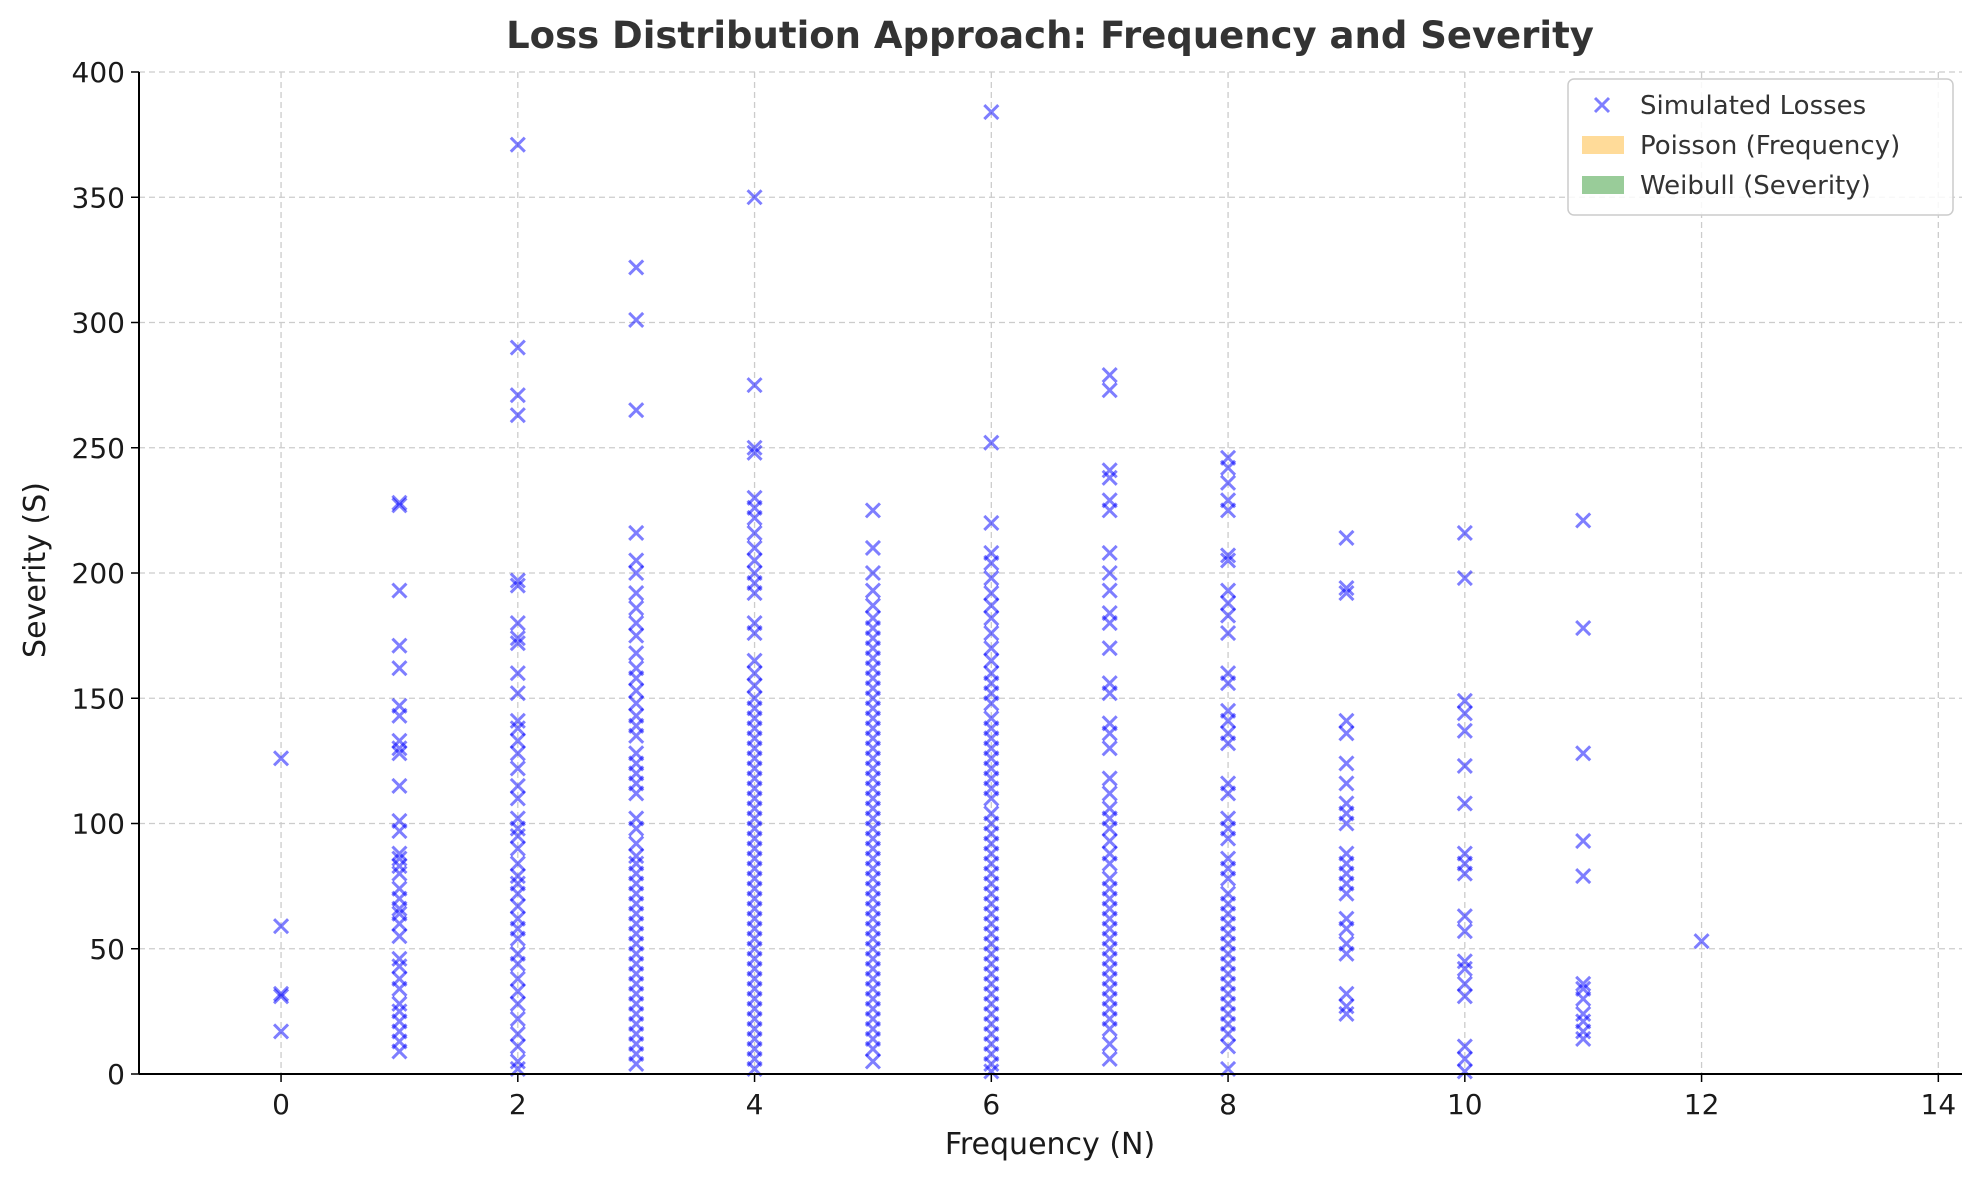  Describe the element at coordinates (1602, 105) in the screenshot. I see `legend-marker-icon` at that location.